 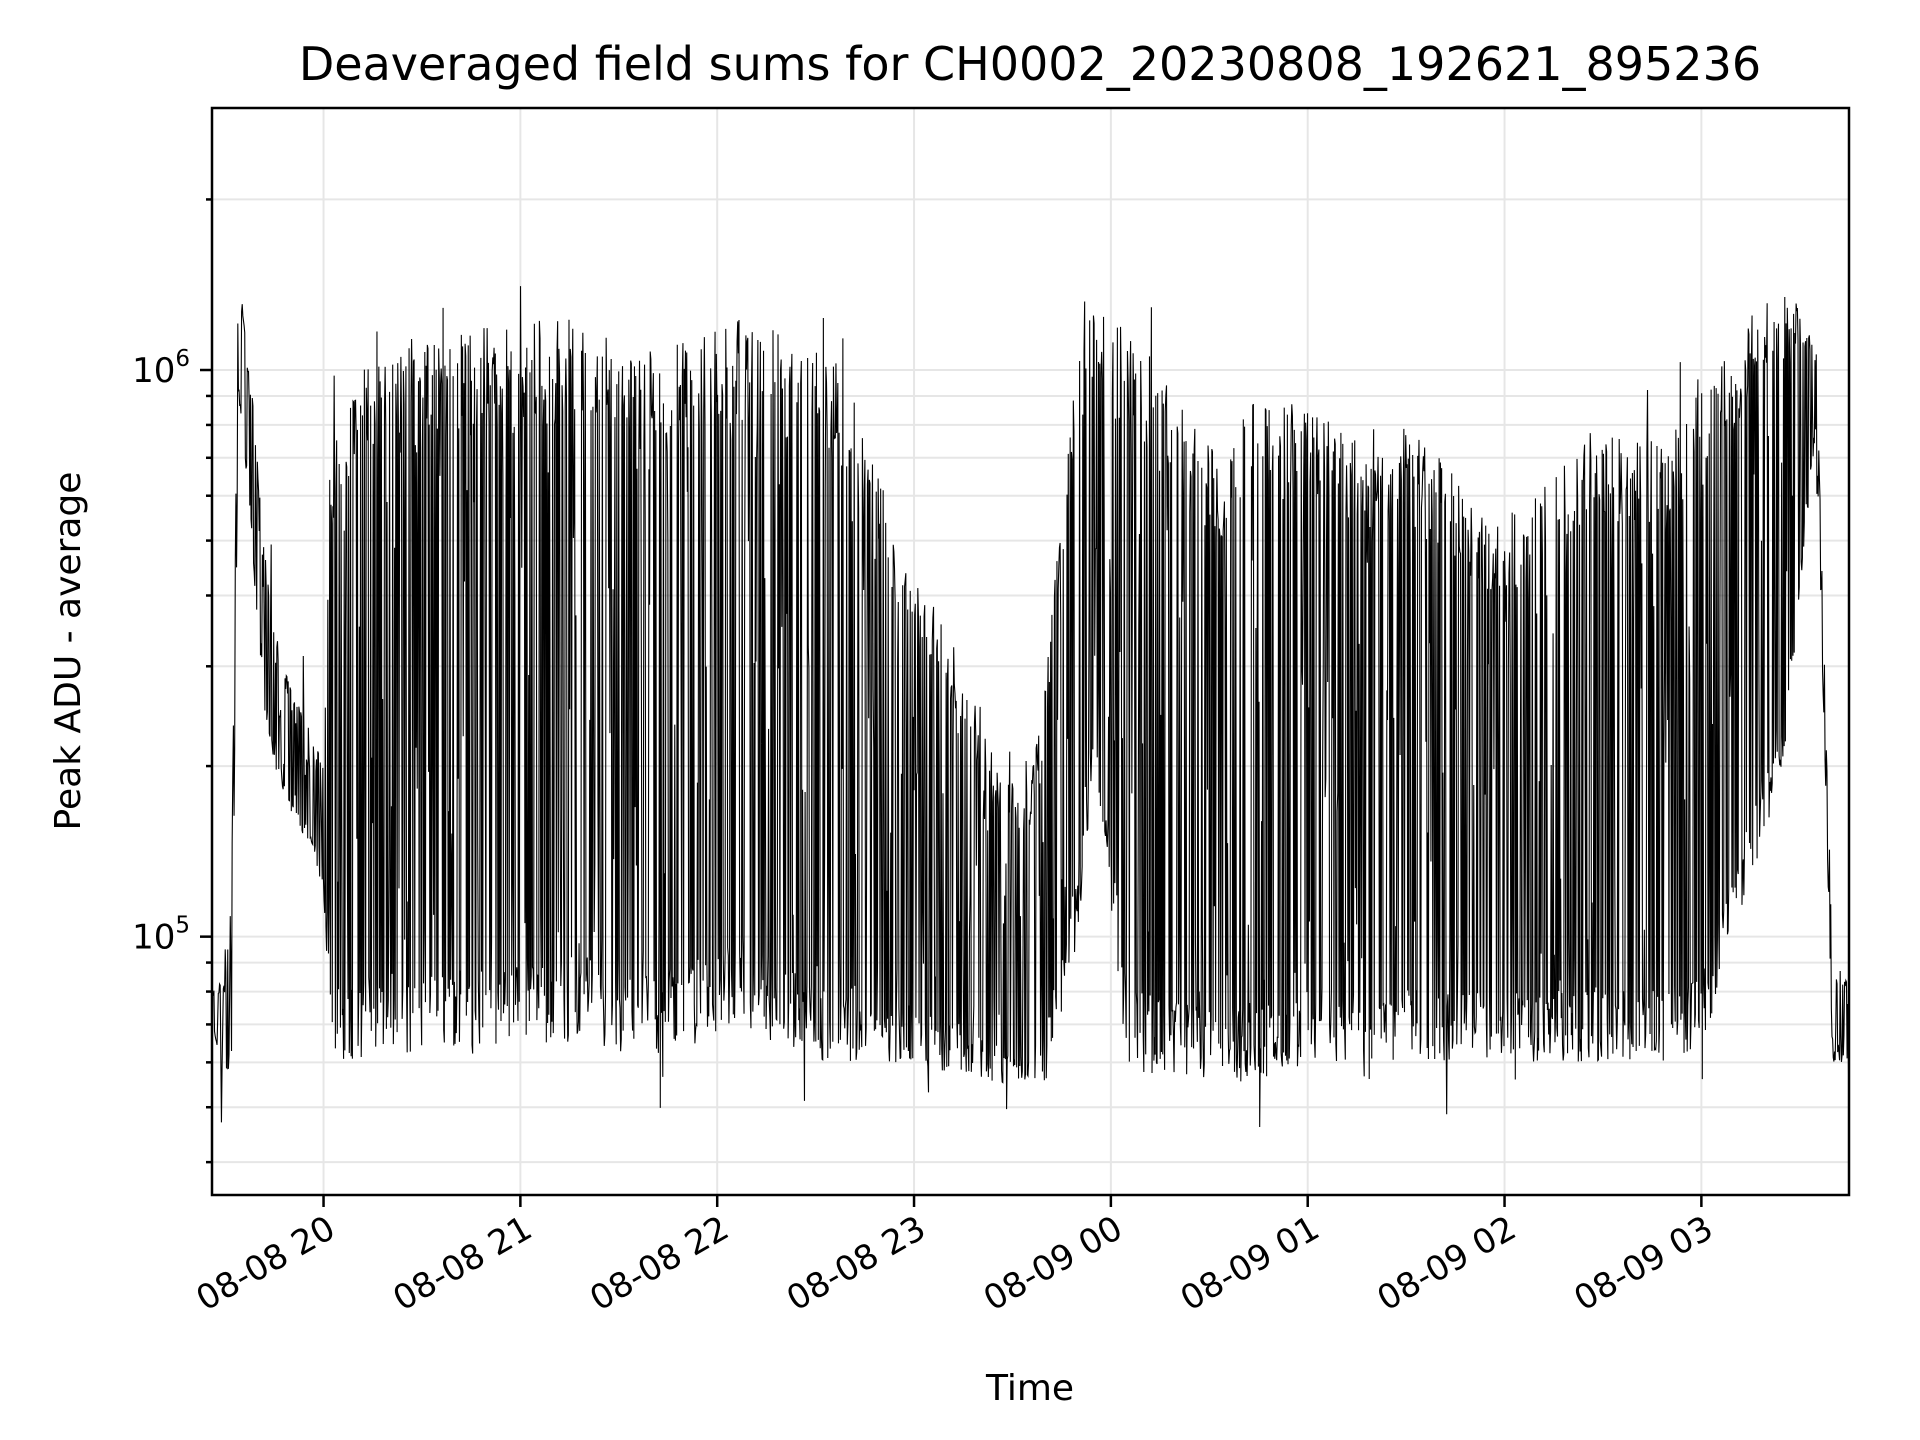 What do you see at coordinates (182, 359) in the screenshot?
I see `y-tick-exponent: 6` at bounding box center [182, 359].